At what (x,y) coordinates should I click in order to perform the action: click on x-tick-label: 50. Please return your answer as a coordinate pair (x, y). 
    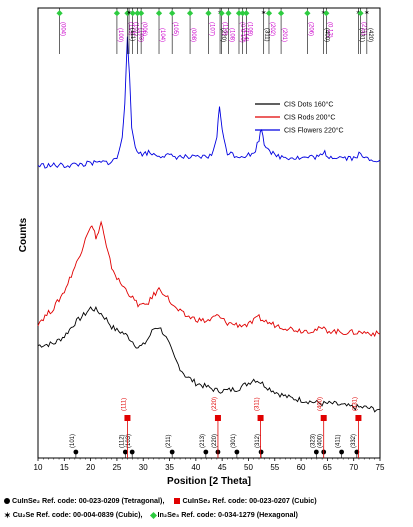
    Looking at the image, I should click on (248, 467).